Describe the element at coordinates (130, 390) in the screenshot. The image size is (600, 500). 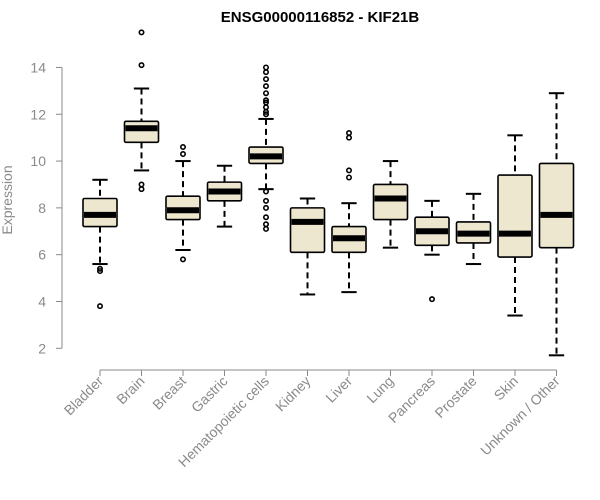
I see `x-tick-label: Brain` at that location.